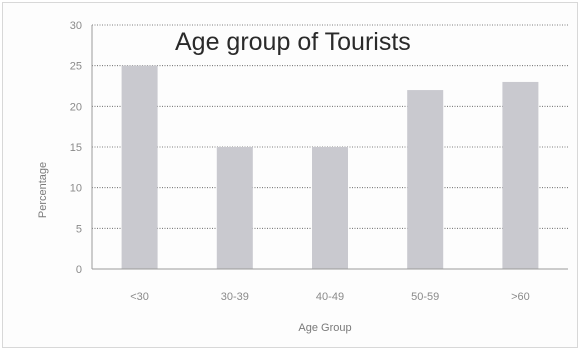  I want to click on x-tick-label: <30, so click(139, 297).